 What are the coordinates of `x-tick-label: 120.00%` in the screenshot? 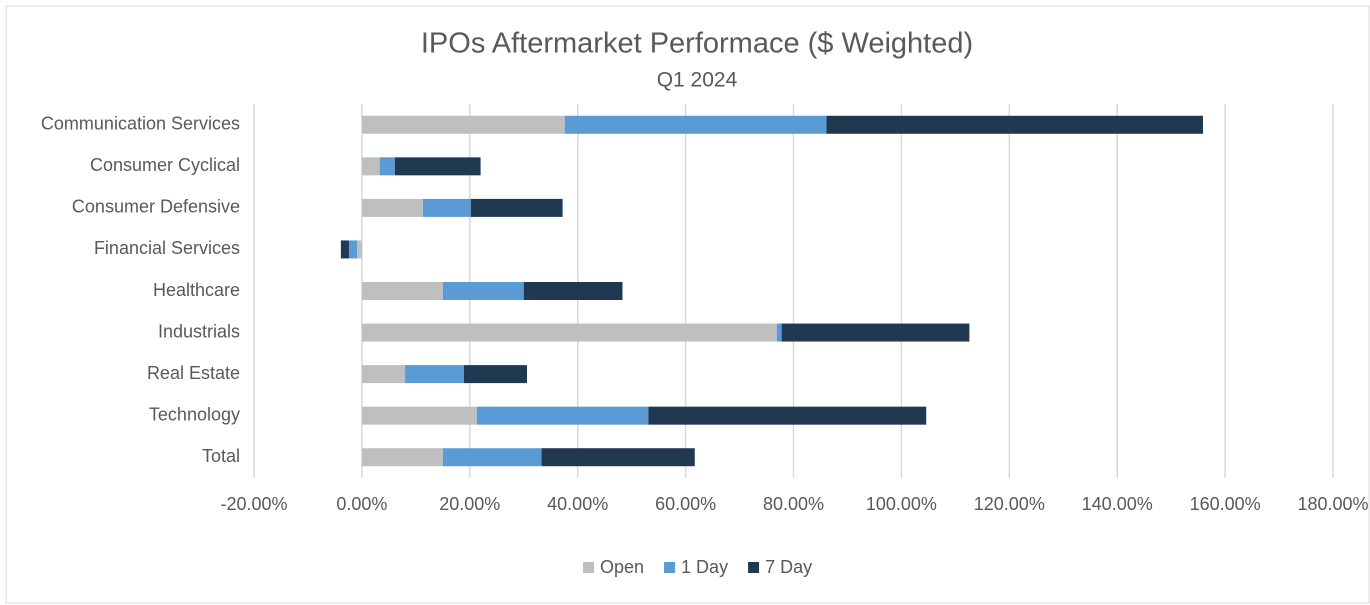 It's located at (1009, 504).